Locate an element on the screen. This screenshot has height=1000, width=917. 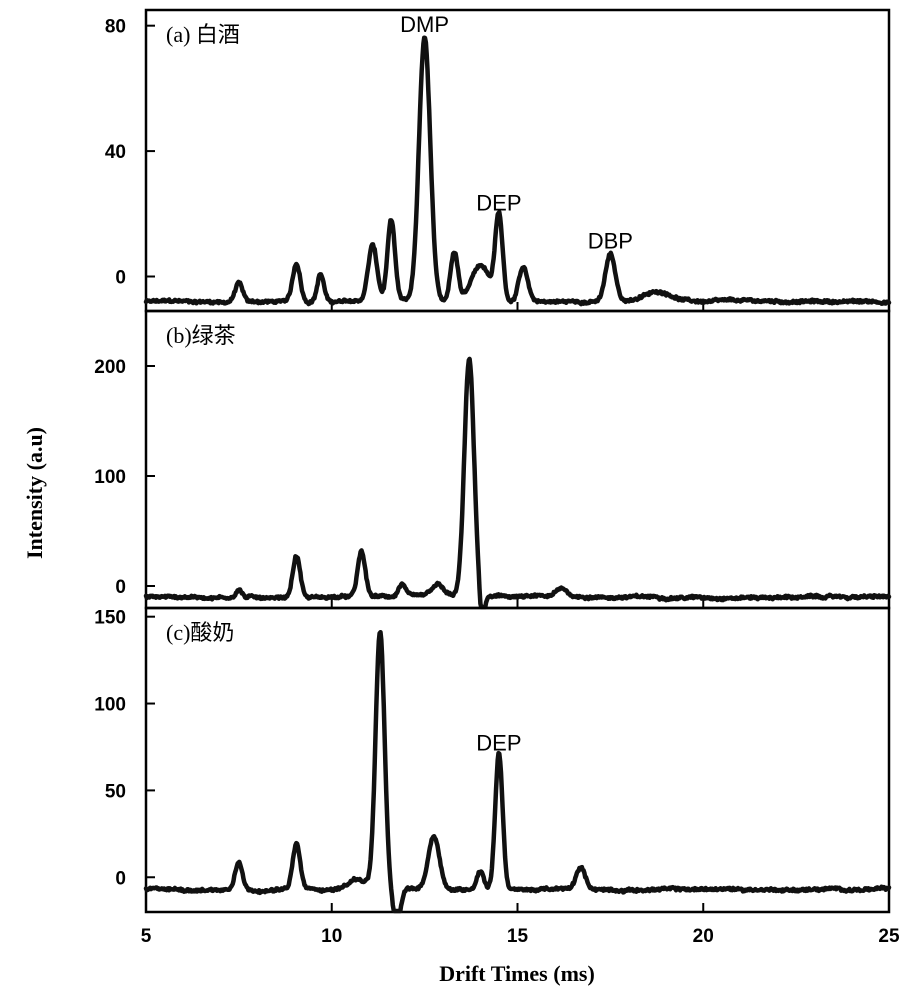
y-tick-label: 40 is located at coordinates (115, 152).